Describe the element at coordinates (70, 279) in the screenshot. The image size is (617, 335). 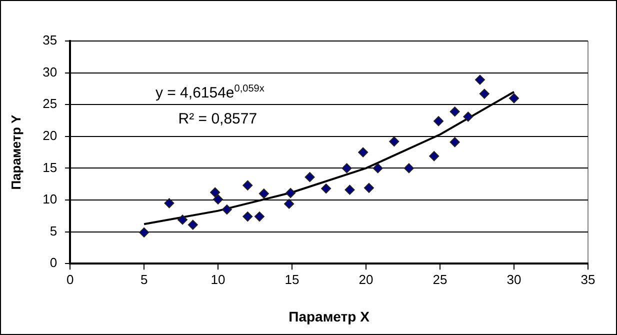
I see `x-tick-label: 0` at that location.